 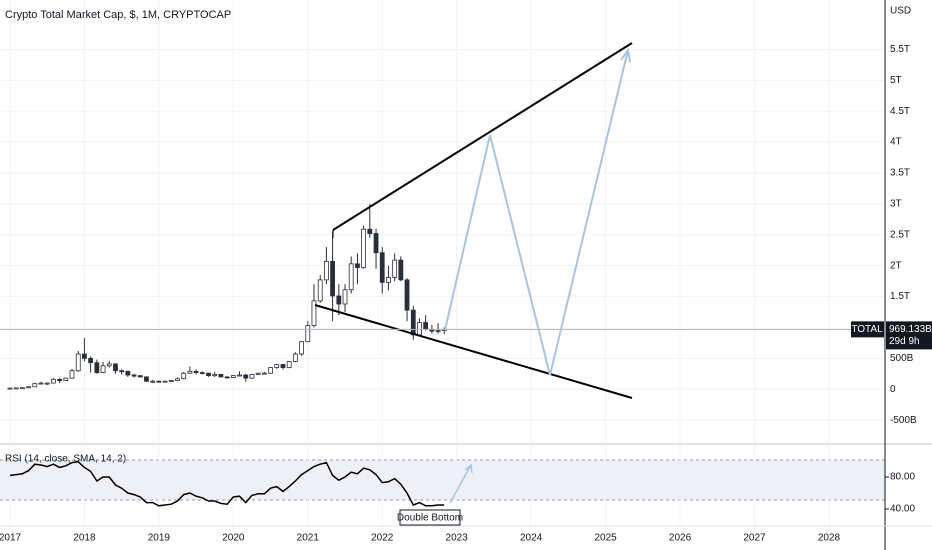 I want to click on y-tick-label: 3.5T, so click(x=900, y=173).